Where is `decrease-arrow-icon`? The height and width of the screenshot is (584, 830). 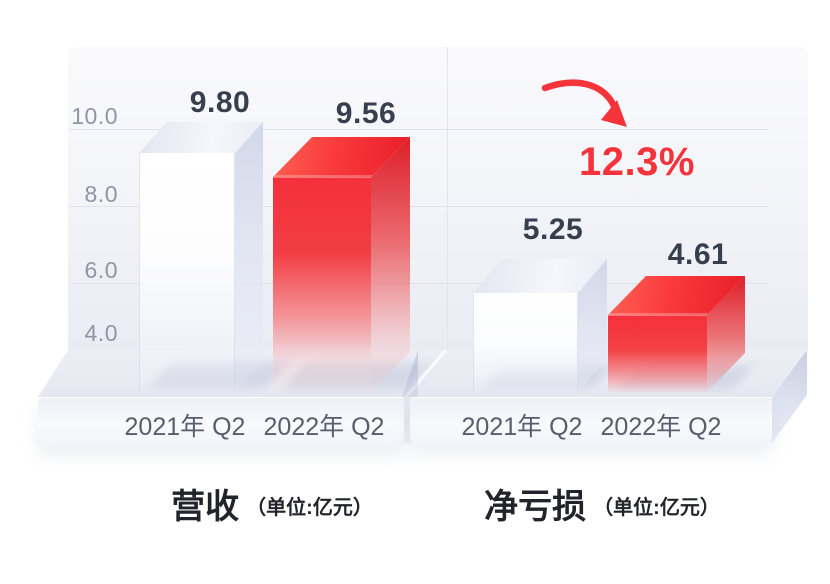
decrease-arrow-icon is located at coordinates (584, 103).